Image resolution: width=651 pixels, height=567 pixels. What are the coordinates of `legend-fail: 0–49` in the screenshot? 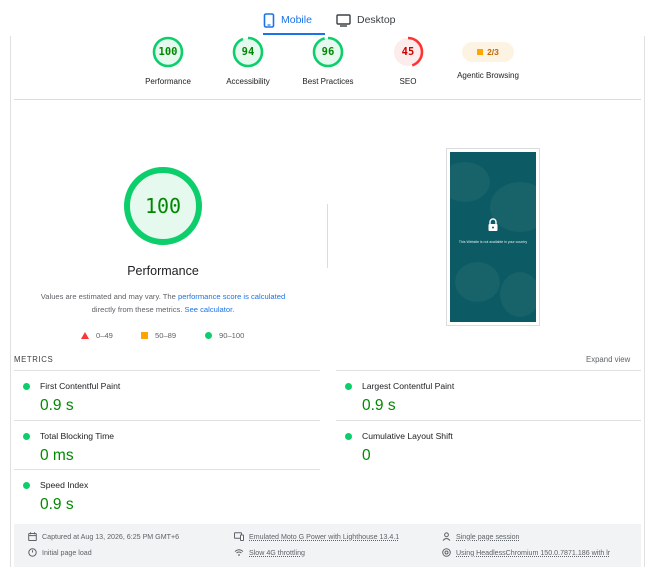 It's located at (97, 335).